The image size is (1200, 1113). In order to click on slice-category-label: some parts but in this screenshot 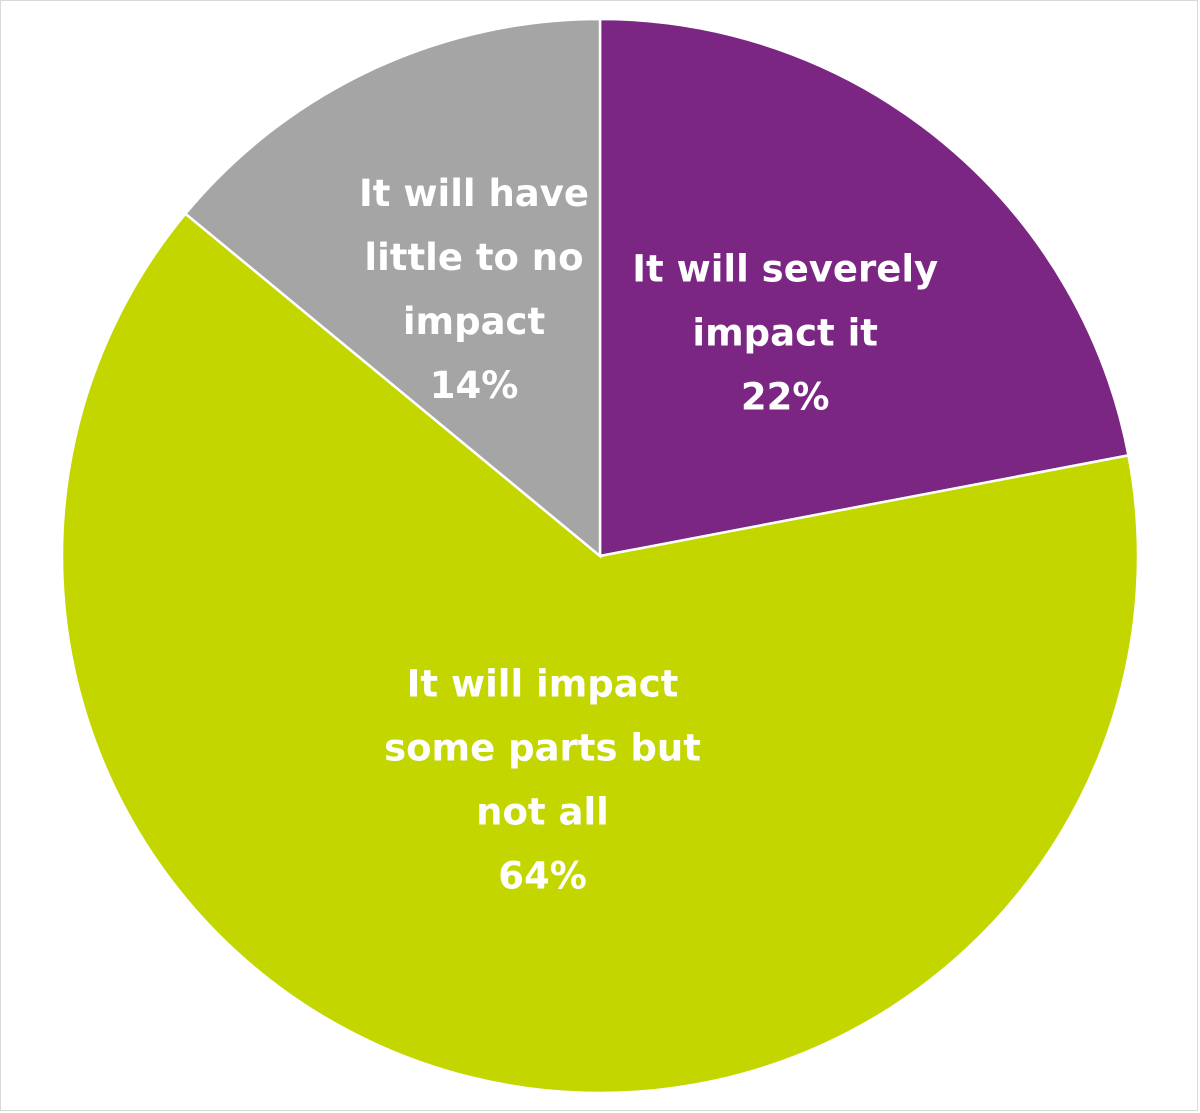, I will do `click(542, 748)`.